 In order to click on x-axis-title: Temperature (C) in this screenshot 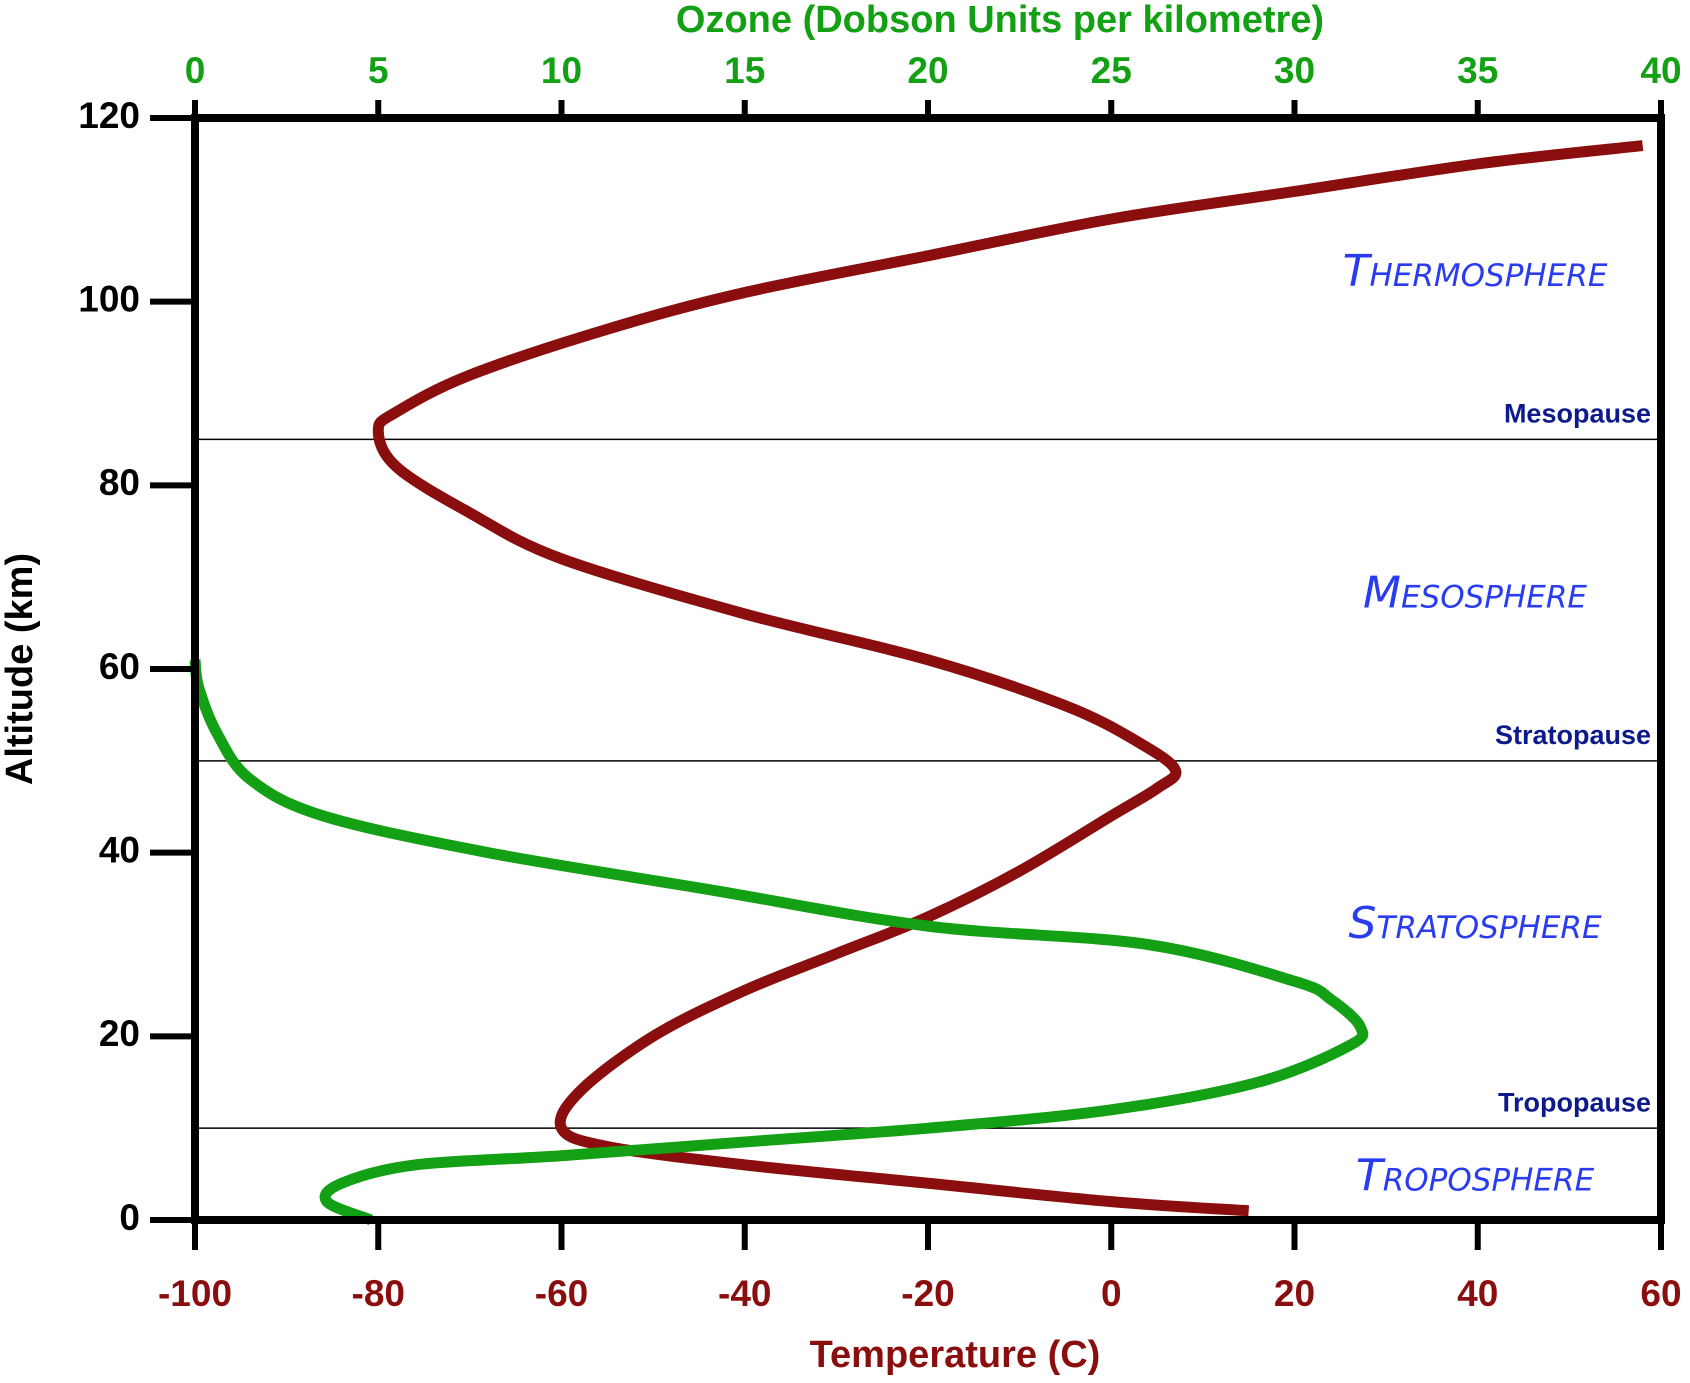, I will do `click(955, 1355)`.